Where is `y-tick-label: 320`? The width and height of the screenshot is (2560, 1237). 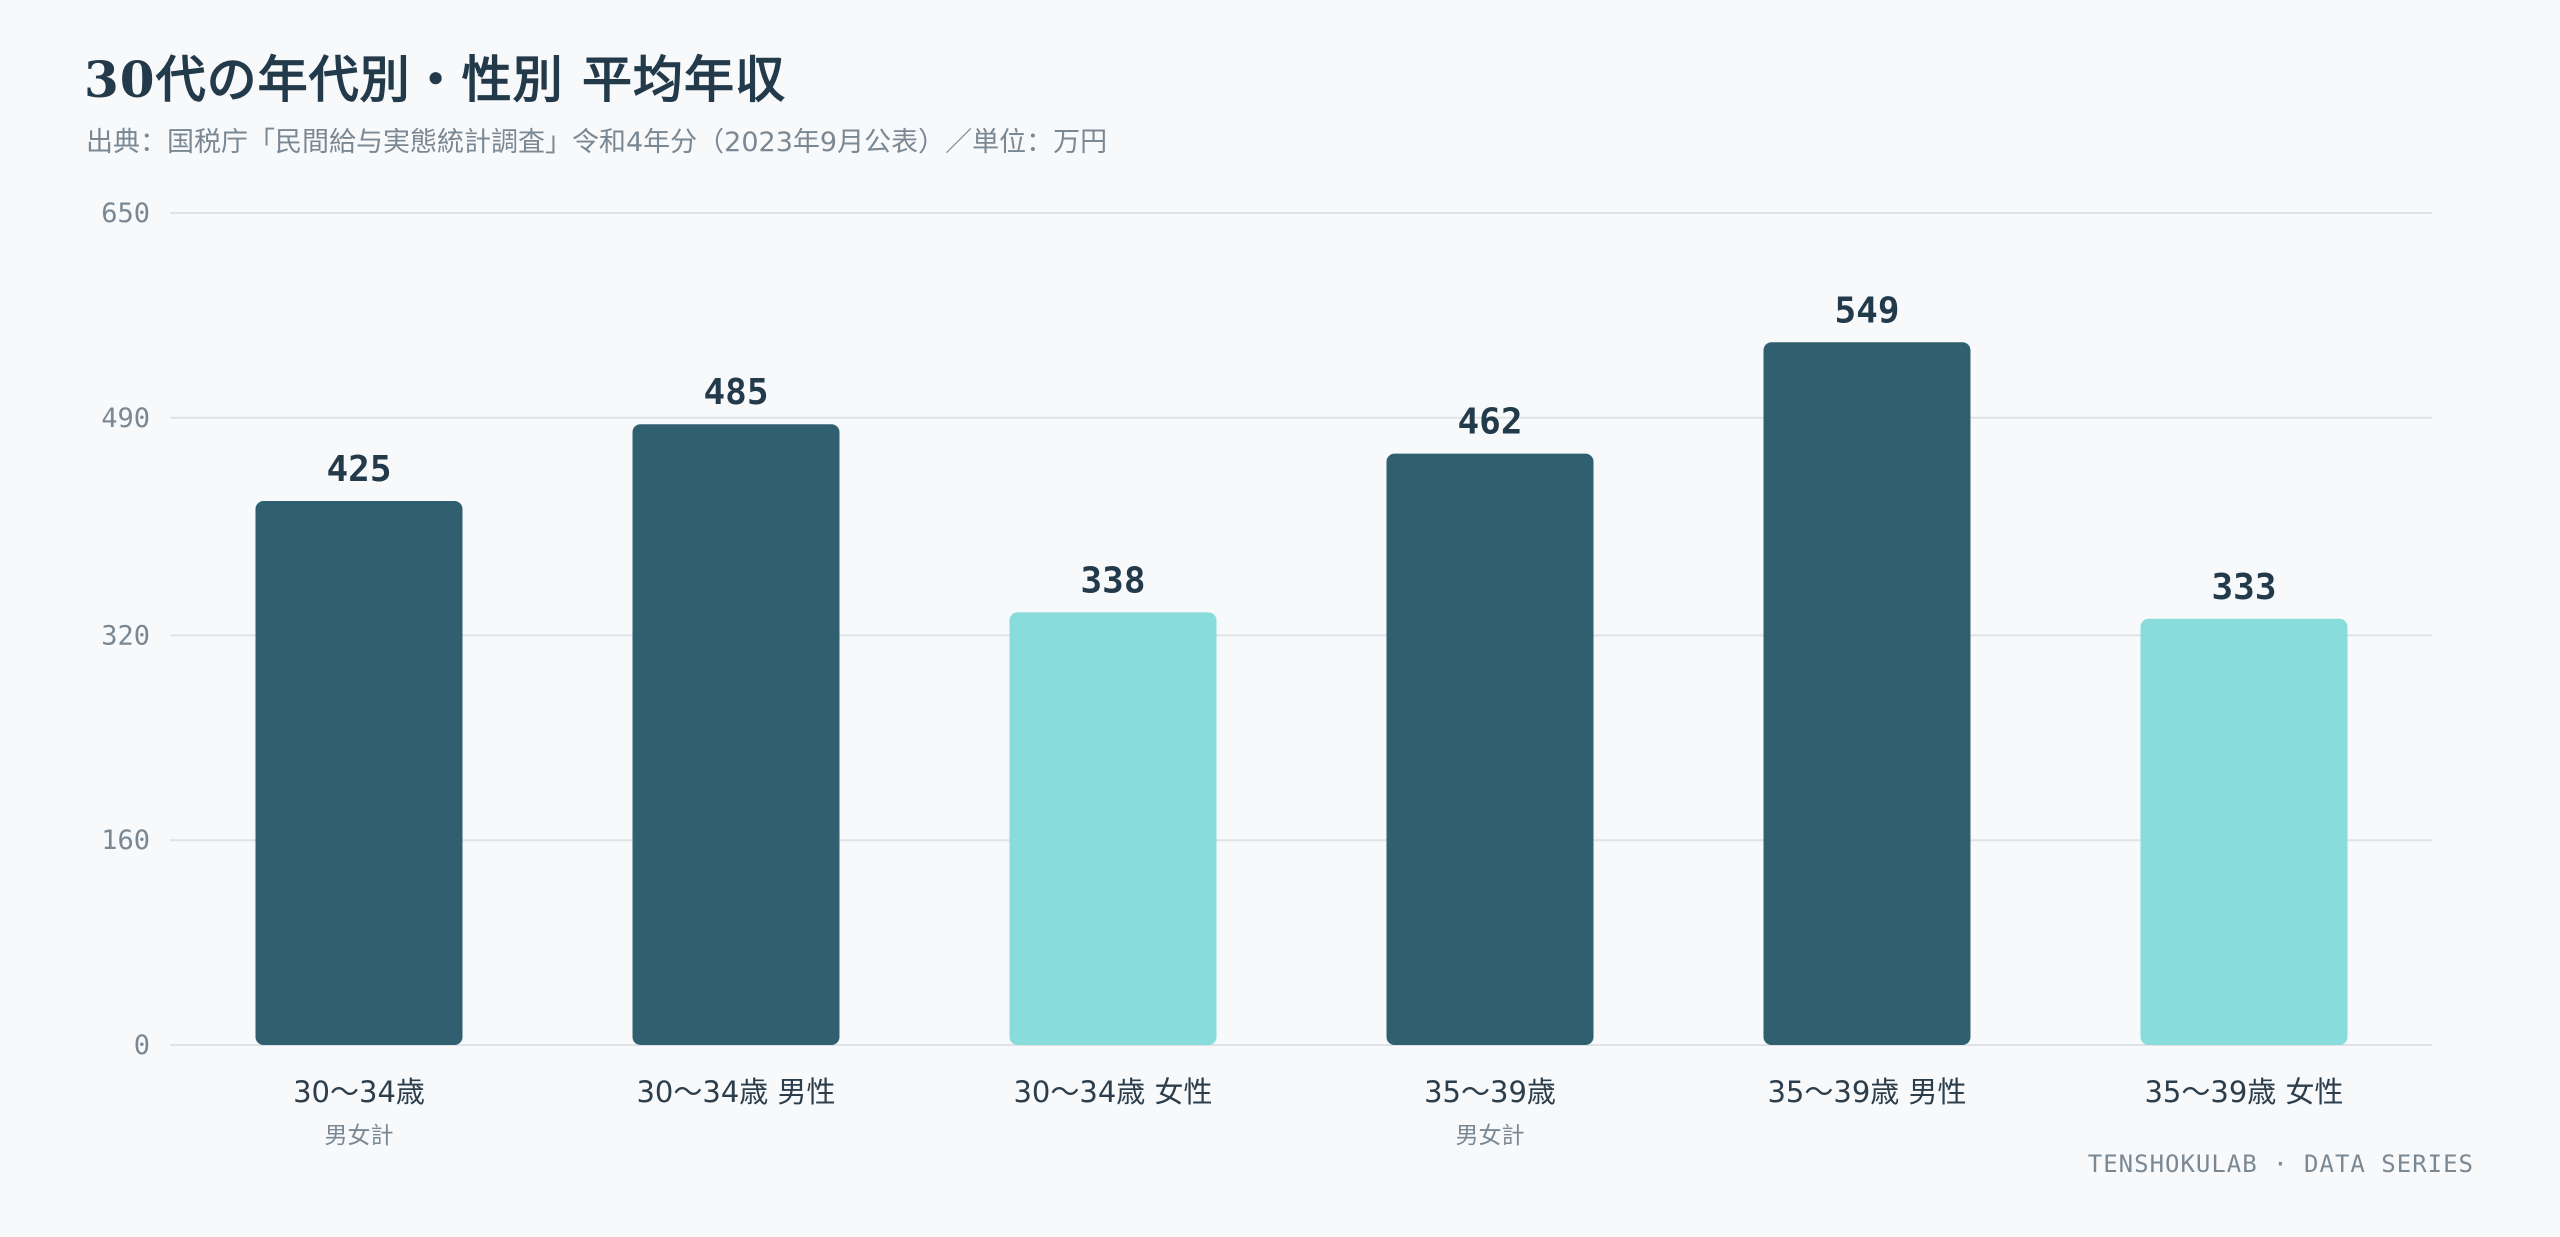
y-tick-label: 320 is located at coordinates (125, 635).